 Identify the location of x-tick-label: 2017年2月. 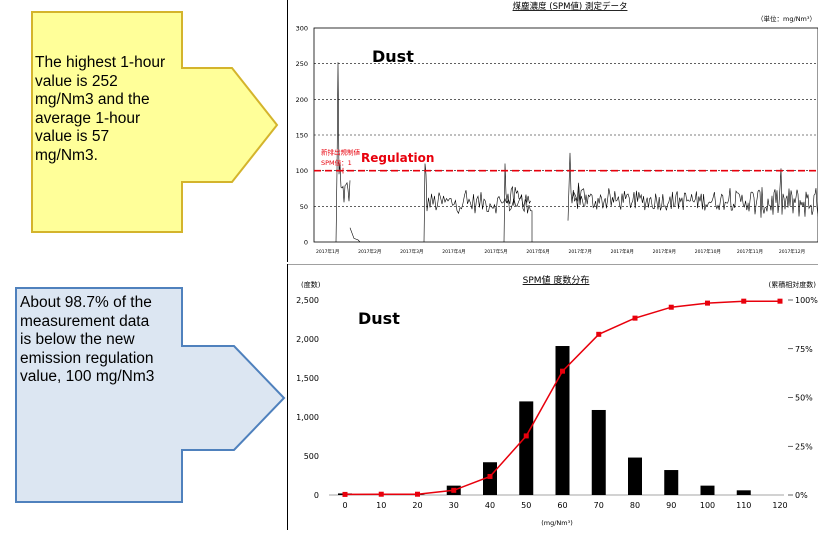
(369, 251).